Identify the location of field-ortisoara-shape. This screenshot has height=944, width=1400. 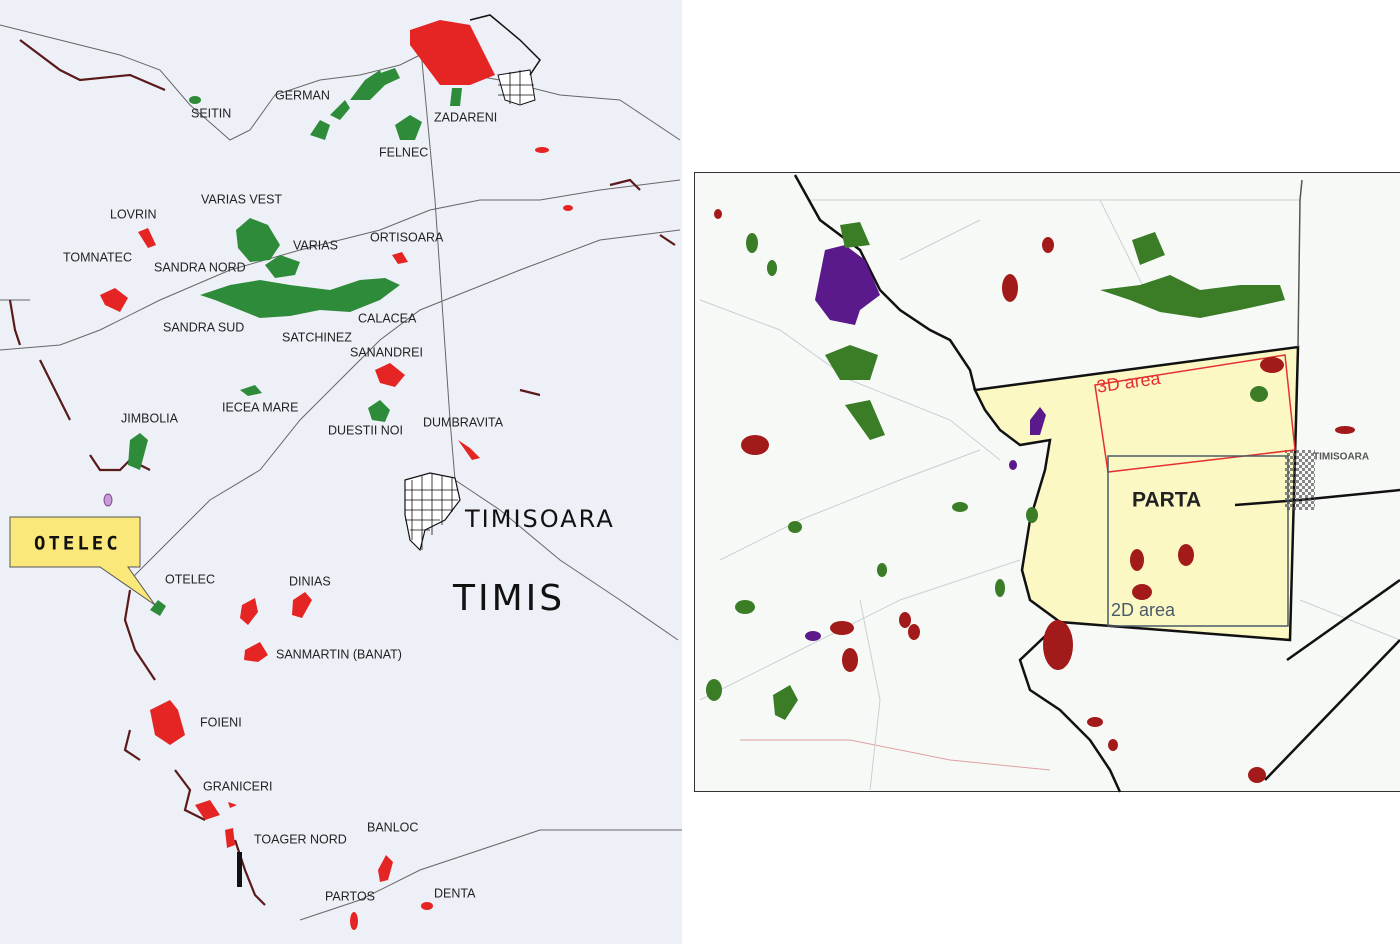
(400, 258).